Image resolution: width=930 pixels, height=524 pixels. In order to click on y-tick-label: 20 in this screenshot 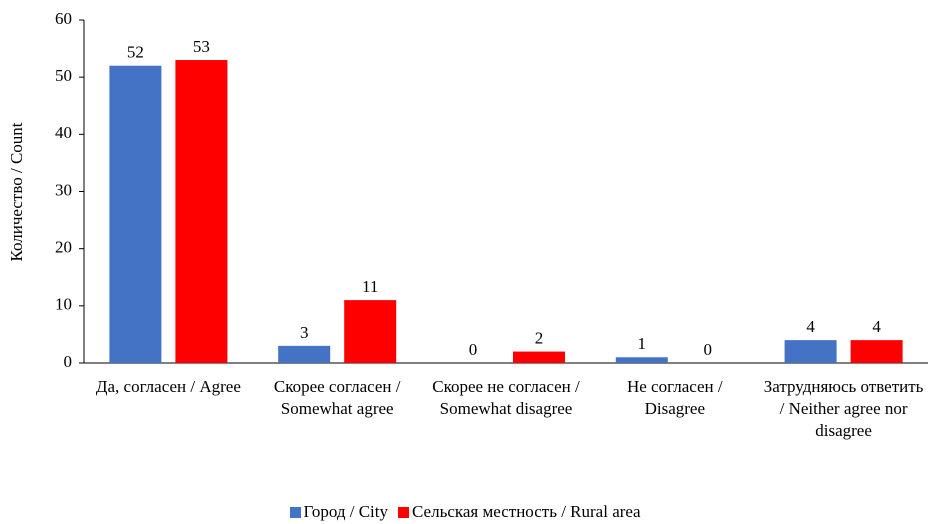, I will do `click(63, 247)`.